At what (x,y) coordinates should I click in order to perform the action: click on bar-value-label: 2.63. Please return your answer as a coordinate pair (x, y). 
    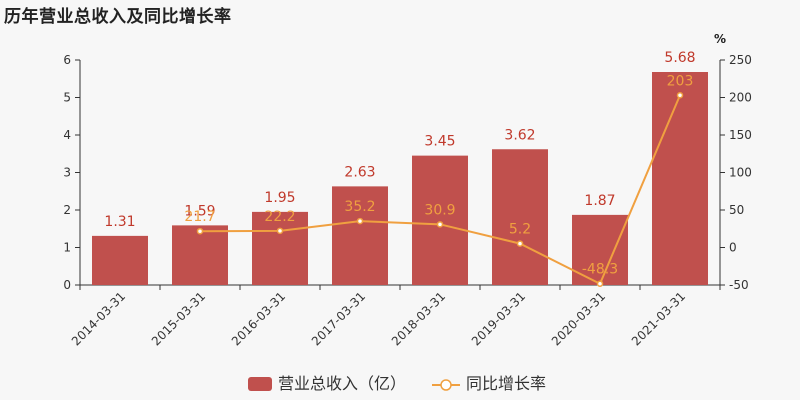
    Looking at the image, I should click on (359, 172).